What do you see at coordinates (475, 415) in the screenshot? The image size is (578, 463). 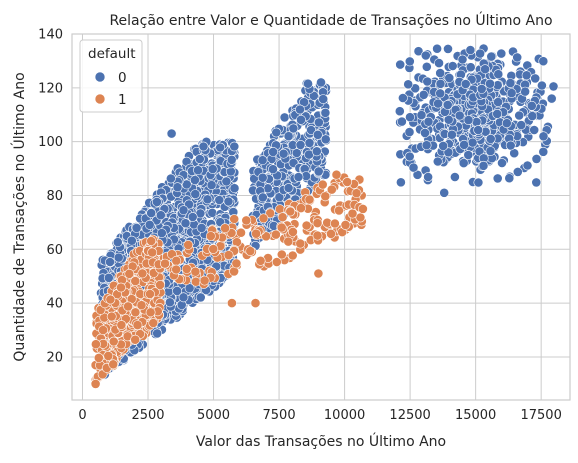 I see `x-tick-label: 15000` at bounding box center [475, 415].